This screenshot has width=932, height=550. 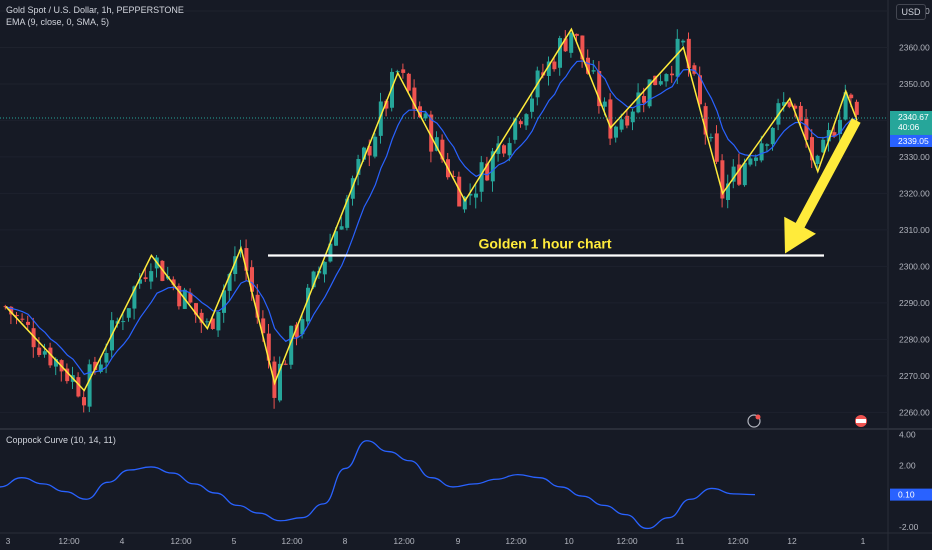 I want to click on ema-badge, so click(x=911, y=140).